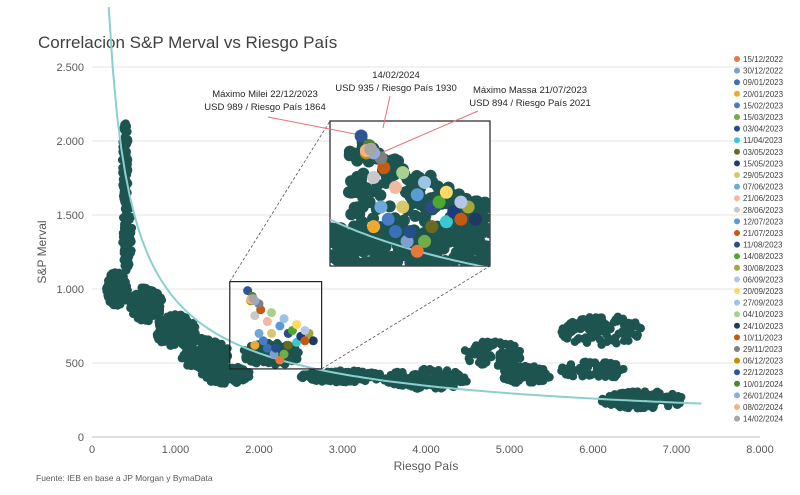  What do you see at coordinates (763, 268) in the screenshot?
I see `legend-label: 30/08/2023` at bounding box center [763, 268].